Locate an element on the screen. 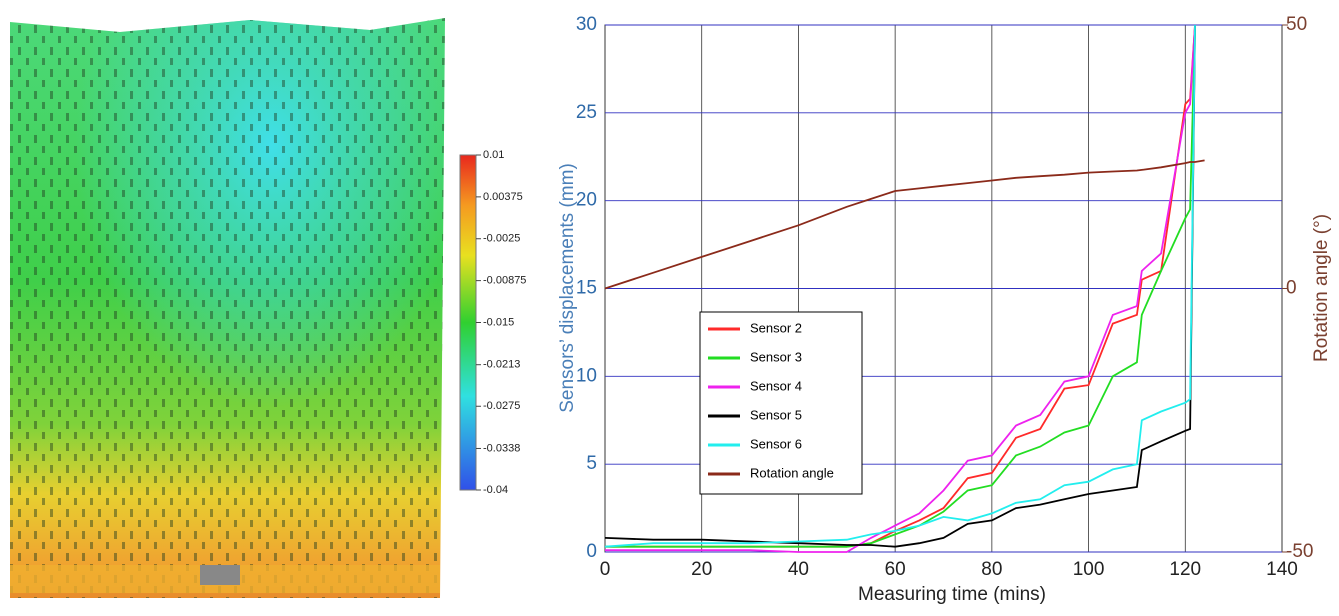  x-tick-label: 60 is located at coordinates (895, 569).